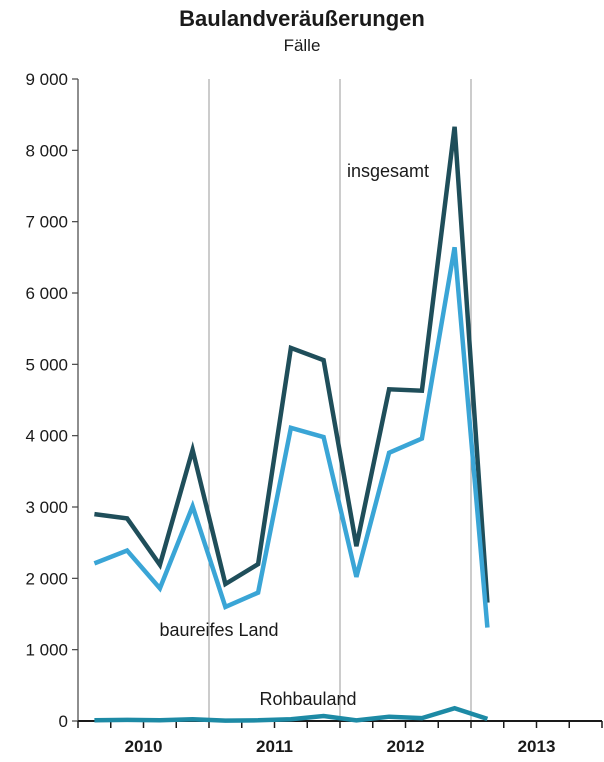 This screenshot has height=762, width=604. Describe the element at coordinates (307, 699) in the screenshot. I see `series-label-rohbauland: Rohbauland` at that location.